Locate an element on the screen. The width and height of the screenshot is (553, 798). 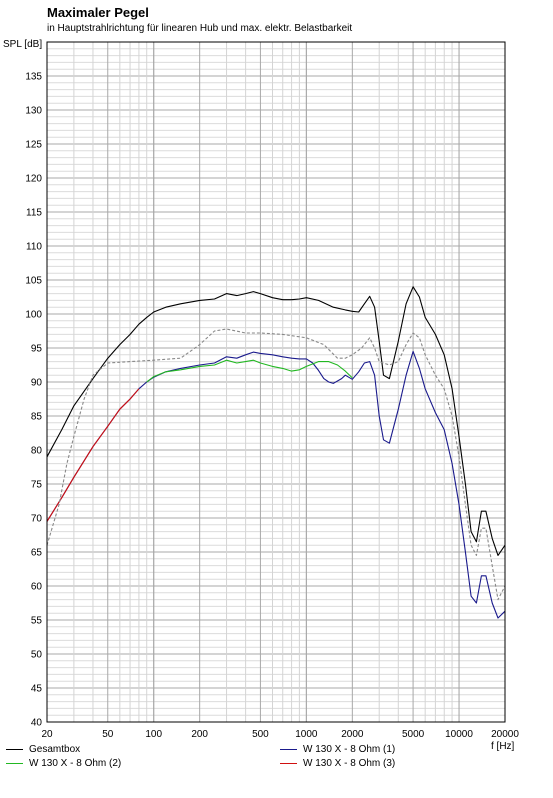
x-tick-label: 100 is located at coordinates (153, 734).